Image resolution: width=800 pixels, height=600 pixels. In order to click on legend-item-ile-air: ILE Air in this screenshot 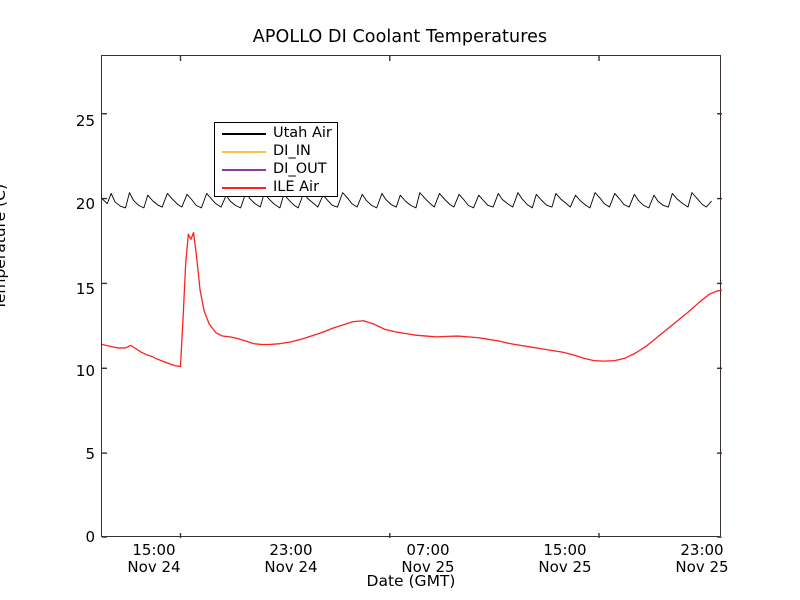, I will do `click(277, 187)`.